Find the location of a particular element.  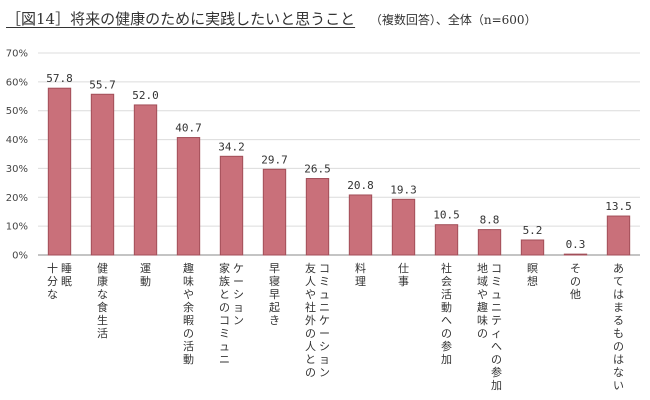

data-label: 20.8 is located at coordinates (360, 185).